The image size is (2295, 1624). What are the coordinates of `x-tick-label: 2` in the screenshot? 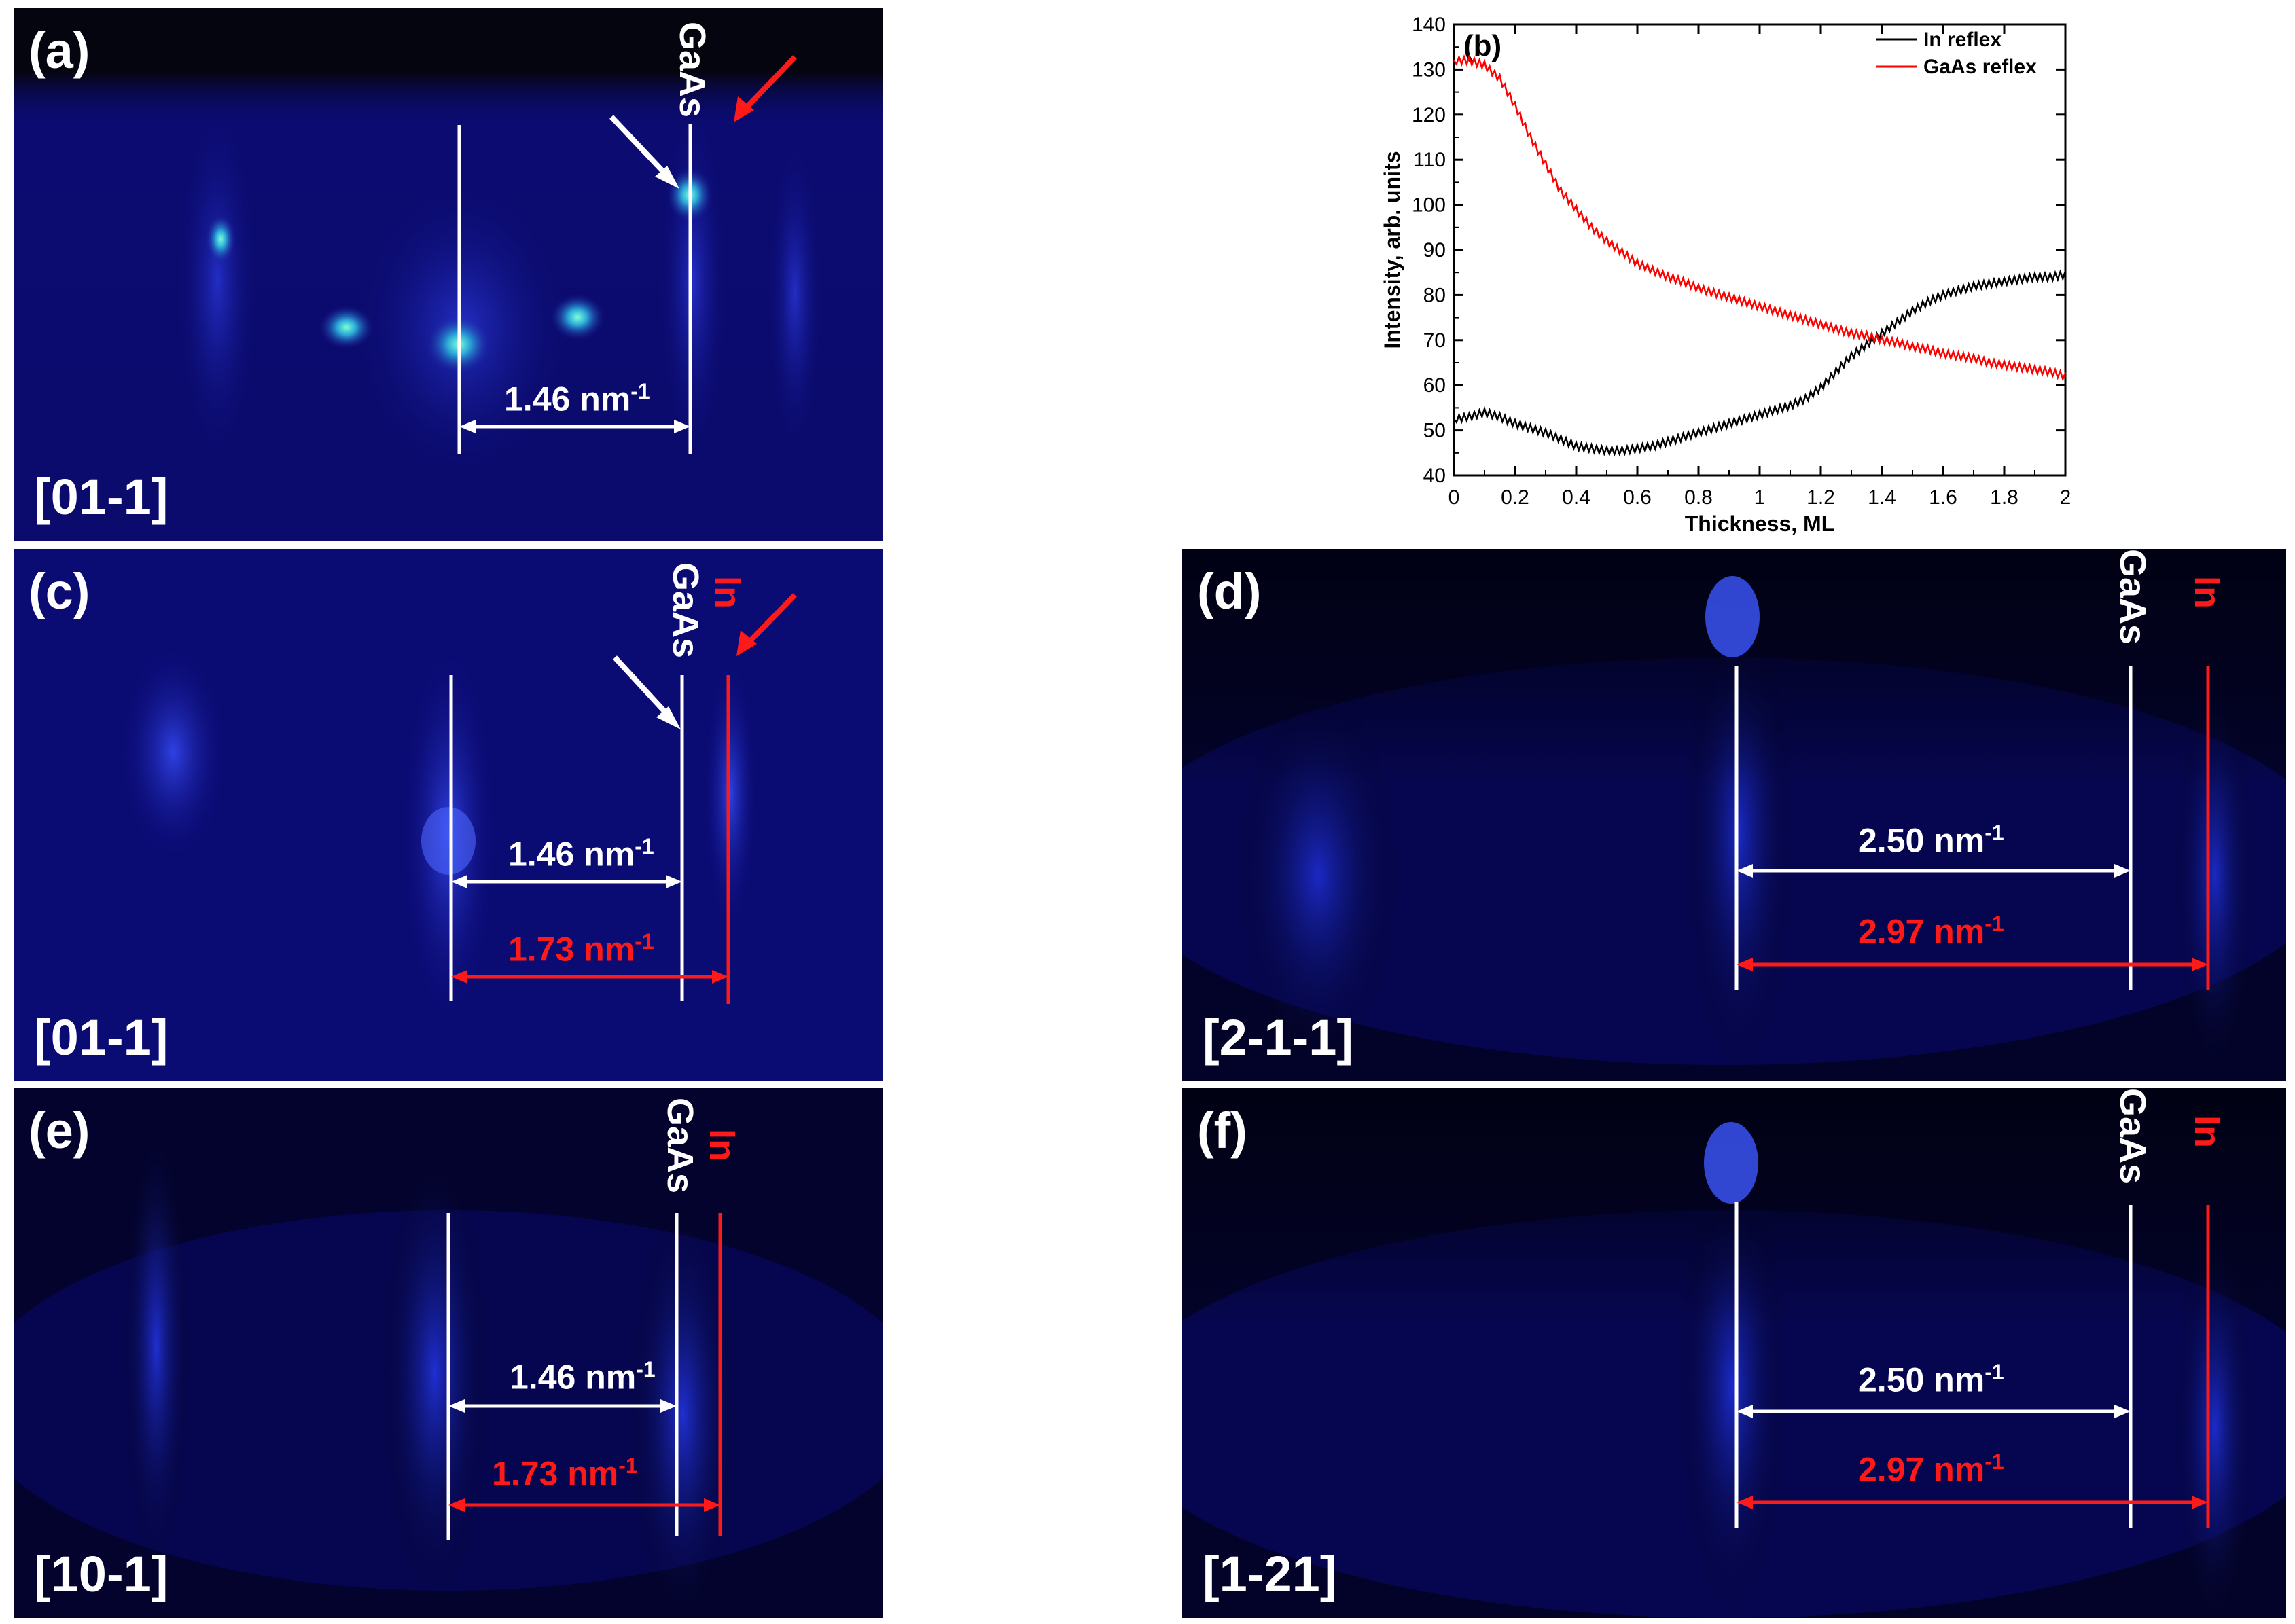 It's located at (2065, 497).